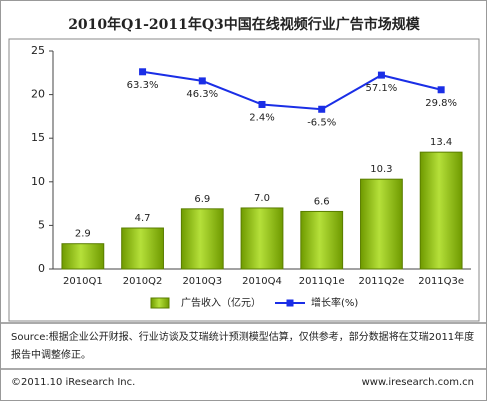  Describe the element at coordinates (143, 218) in the screenshot. I see `bar-label: 4.7` at that location.